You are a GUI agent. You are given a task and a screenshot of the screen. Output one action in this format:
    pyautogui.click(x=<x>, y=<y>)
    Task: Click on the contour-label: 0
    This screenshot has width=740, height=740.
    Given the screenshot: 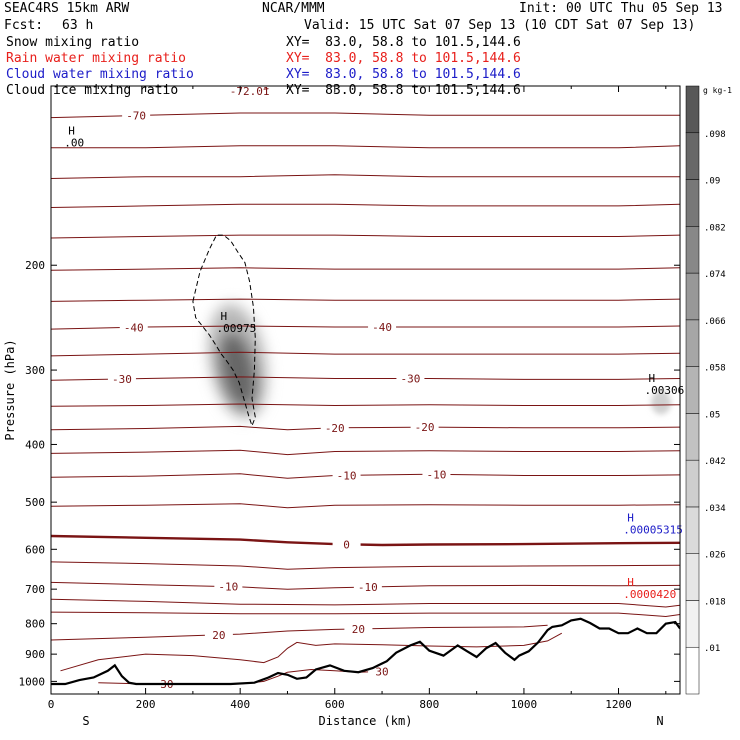 What is the action you would take?
    pyautogui.click(x=346, y=544)
    